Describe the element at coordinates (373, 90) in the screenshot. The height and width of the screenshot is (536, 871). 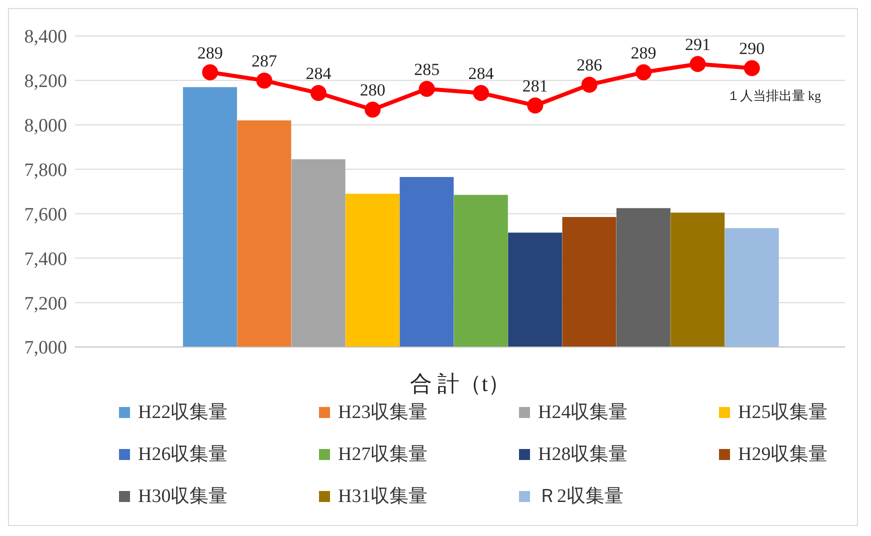
I see `data-label: 280` at that location.